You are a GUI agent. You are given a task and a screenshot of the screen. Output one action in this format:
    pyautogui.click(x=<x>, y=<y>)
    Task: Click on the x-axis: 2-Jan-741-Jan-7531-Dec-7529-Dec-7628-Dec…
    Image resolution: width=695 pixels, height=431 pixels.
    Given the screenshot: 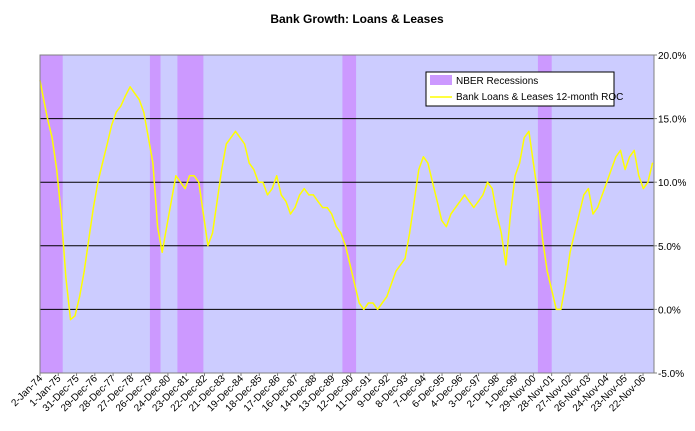 What is the action you would take?
    pyautogui.click(x=328, y=393)
    